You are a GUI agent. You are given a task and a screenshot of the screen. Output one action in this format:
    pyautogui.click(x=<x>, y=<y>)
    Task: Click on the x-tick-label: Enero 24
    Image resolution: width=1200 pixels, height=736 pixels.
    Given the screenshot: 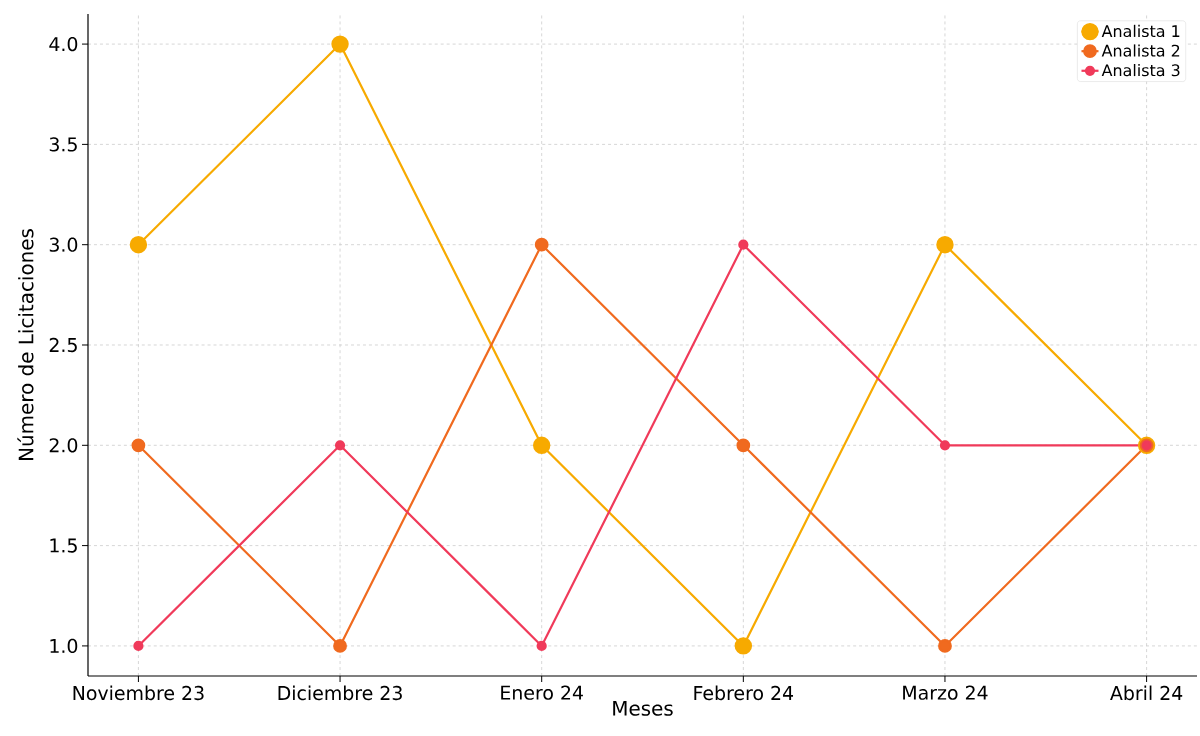 What is the action you would take?
    pyautogui.click(x=542, y=692)
    